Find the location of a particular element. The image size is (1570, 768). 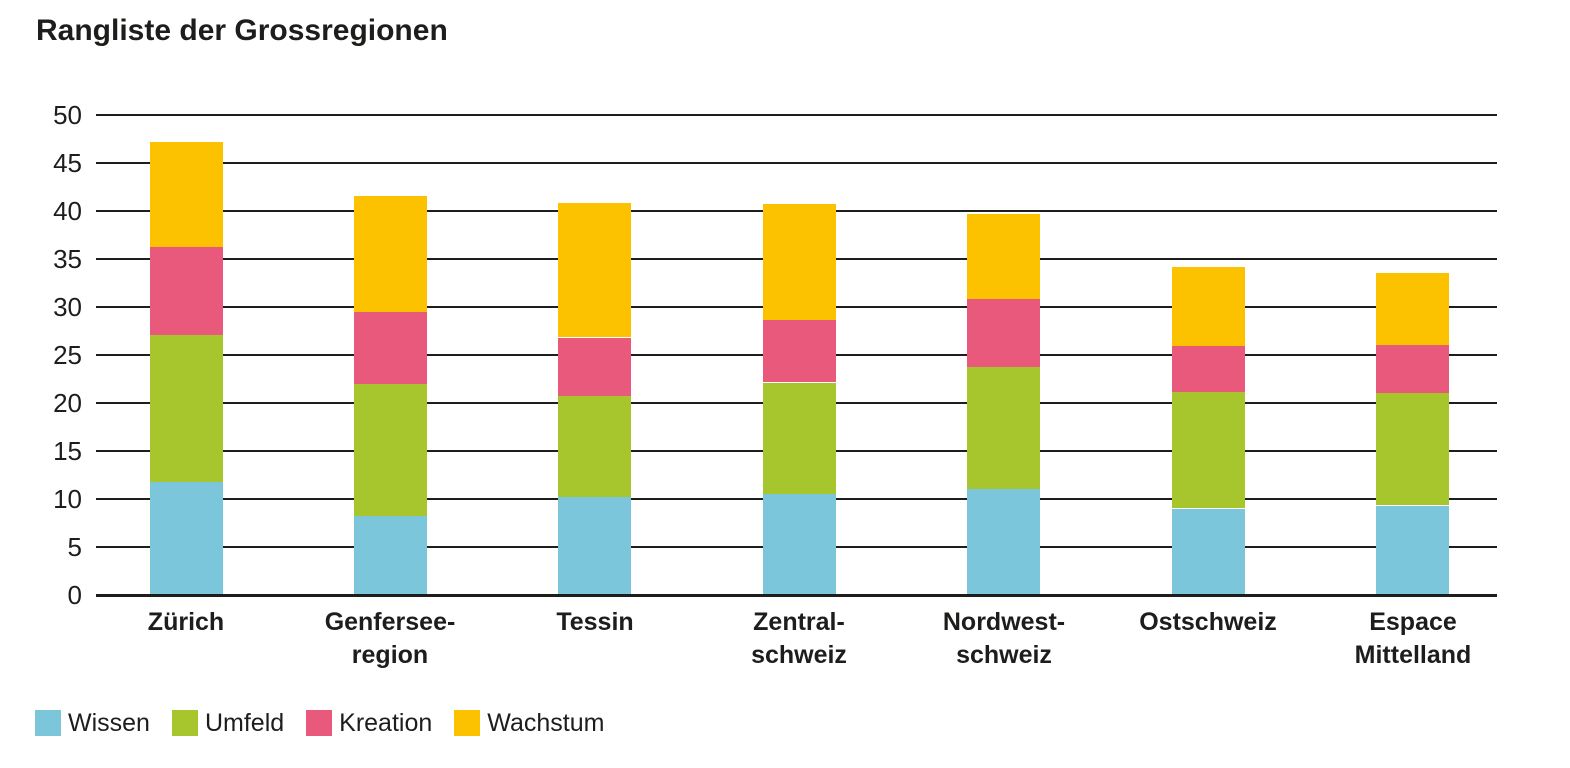

chart-title: Rangliste der Grossregionen is located at coordinates (242, 30).